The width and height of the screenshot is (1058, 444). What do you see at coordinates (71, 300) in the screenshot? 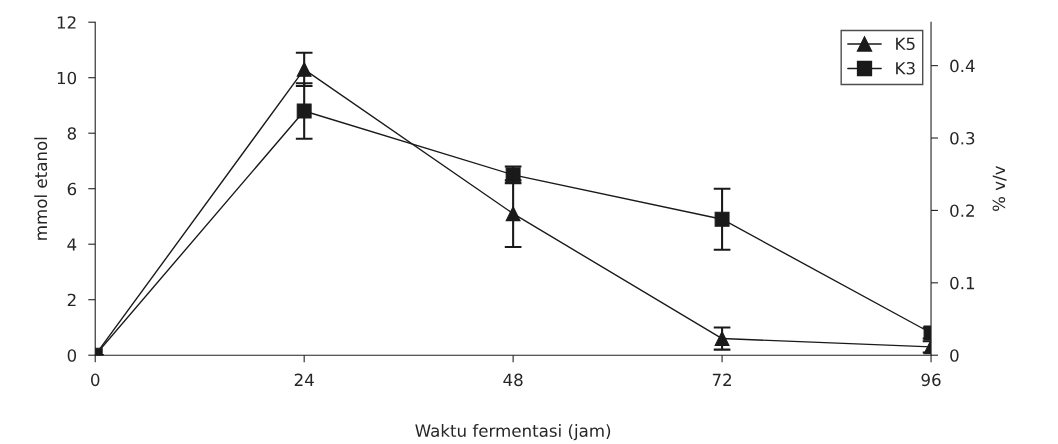
I see `y-tick-label: 2` at bounding box center [71, 300].